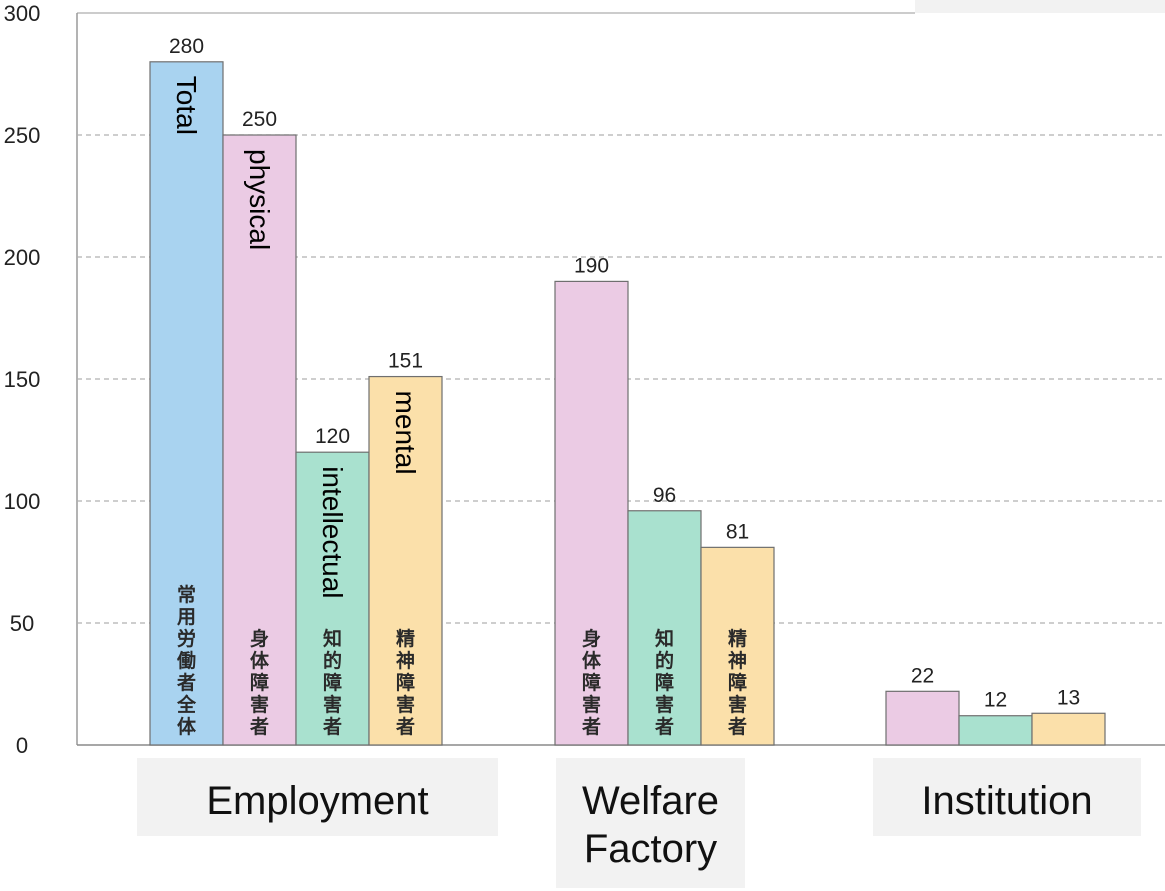 The width and height of the screenshot is (1165, 891). What do you see at coordinates (737, 531) in the screenshot?
I see `bar-value-label: 81` at bounding box center [737, 531].